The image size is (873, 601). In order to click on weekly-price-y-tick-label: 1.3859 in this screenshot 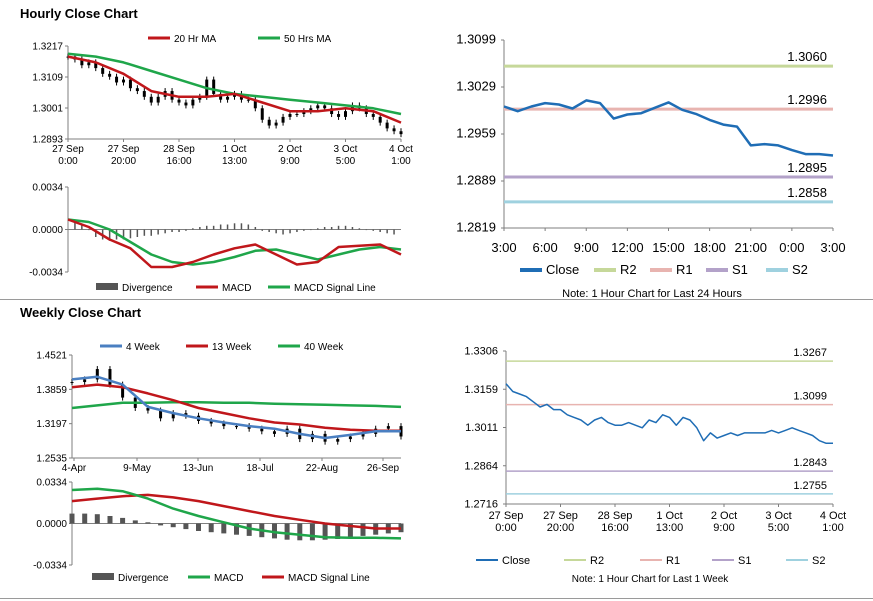, I will do `click(51, 390)`.